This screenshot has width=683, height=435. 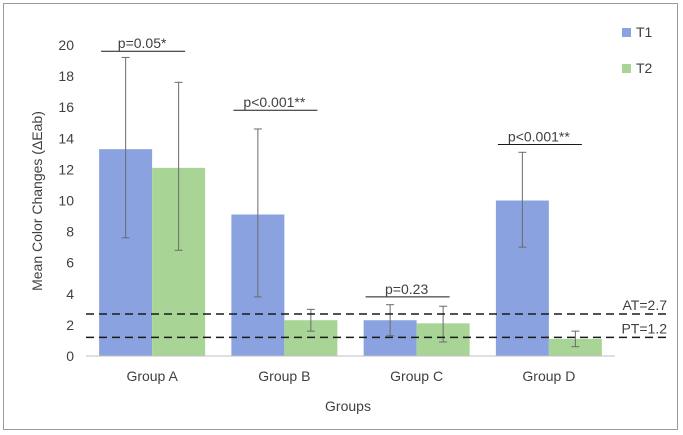 What do you see at coordinates (348, 406) in the screenshot?
I see `x-axis-label: Groups` at bounding box center [348, 406].